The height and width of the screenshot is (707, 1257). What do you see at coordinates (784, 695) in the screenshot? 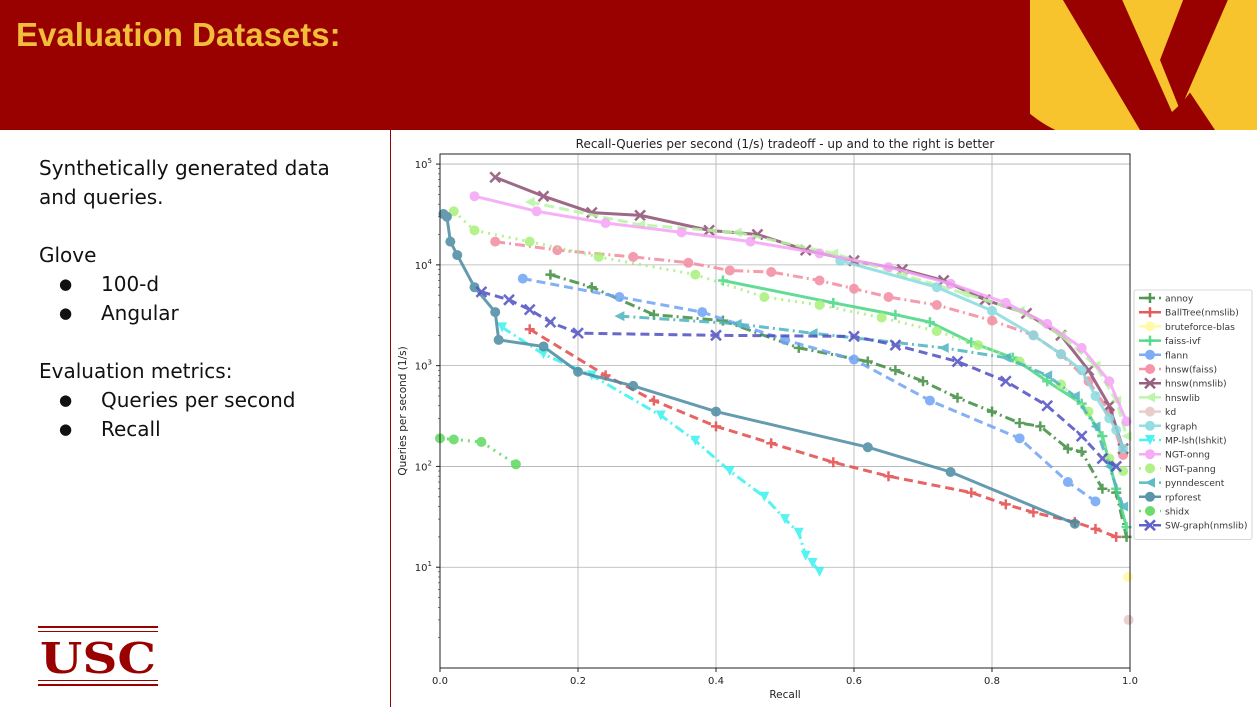
I see `x-axis-label: Recall` at bounding box center [784, 695].